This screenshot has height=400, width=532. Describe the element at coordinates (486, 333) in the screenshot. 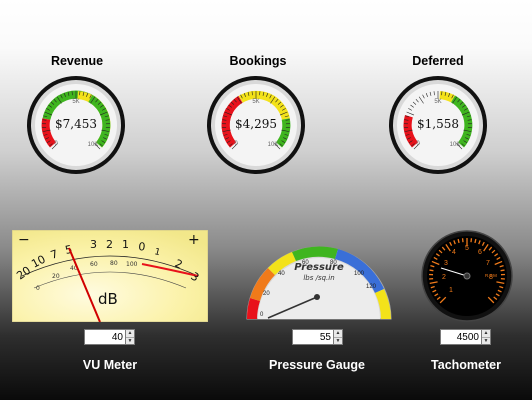

I see `tacho-increment-icon: ▲` at that location.